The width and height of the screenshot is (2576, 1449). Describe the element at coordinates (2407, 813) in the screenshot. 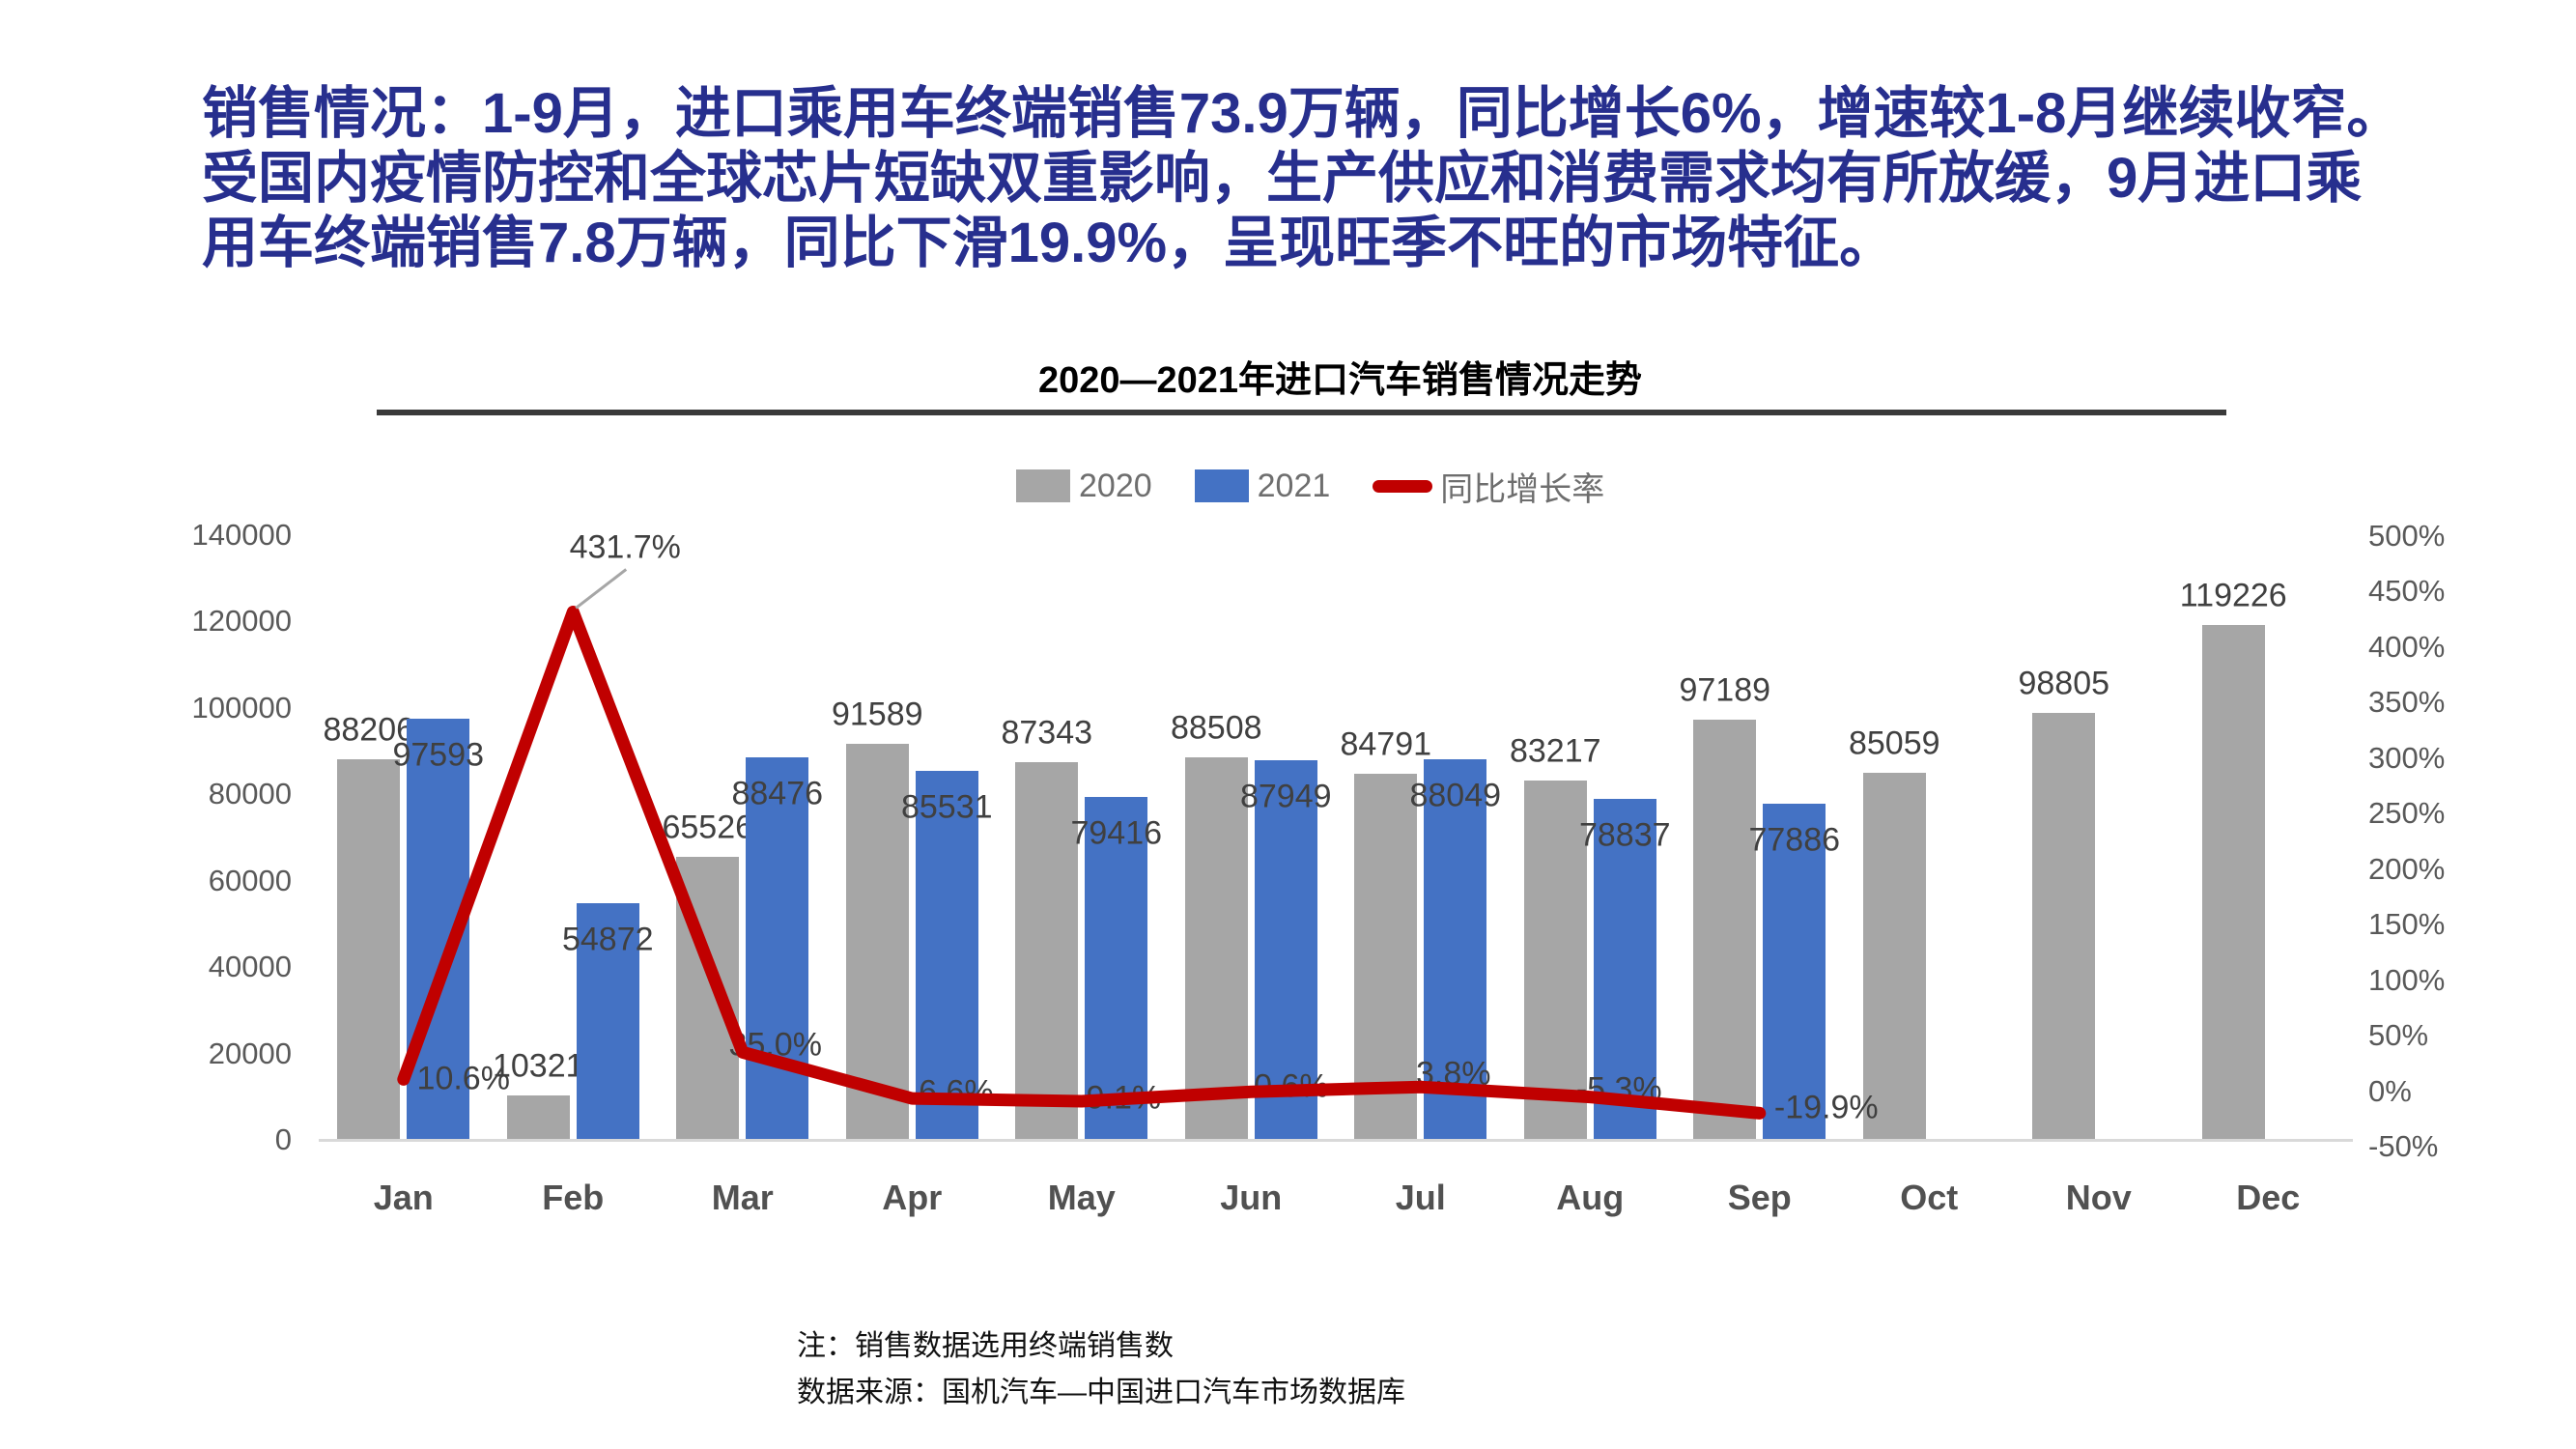

I see `y-axis-right-tick: 250%` at that location.